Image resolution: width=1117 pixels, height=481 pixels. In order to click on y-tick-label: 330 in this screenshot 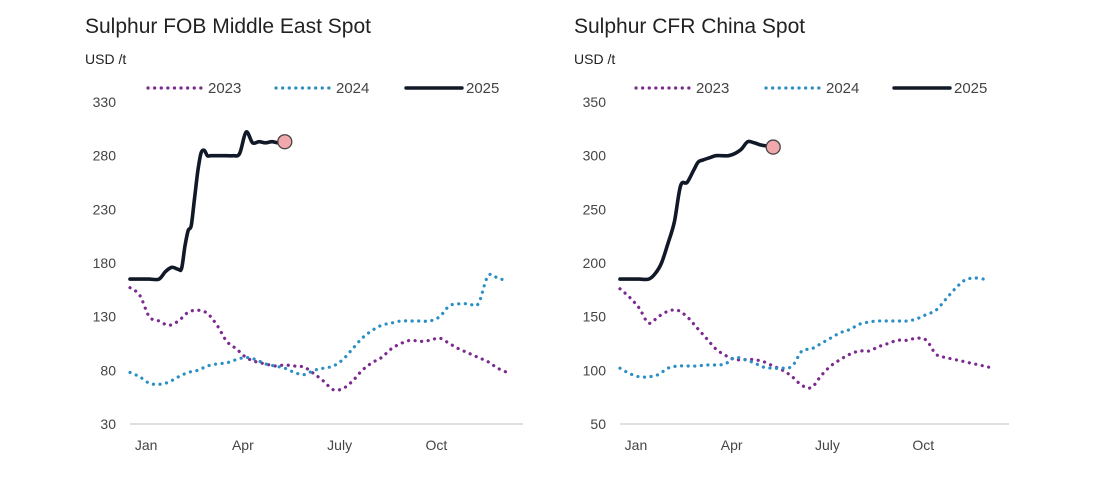, I will do `click(105, 102)`.